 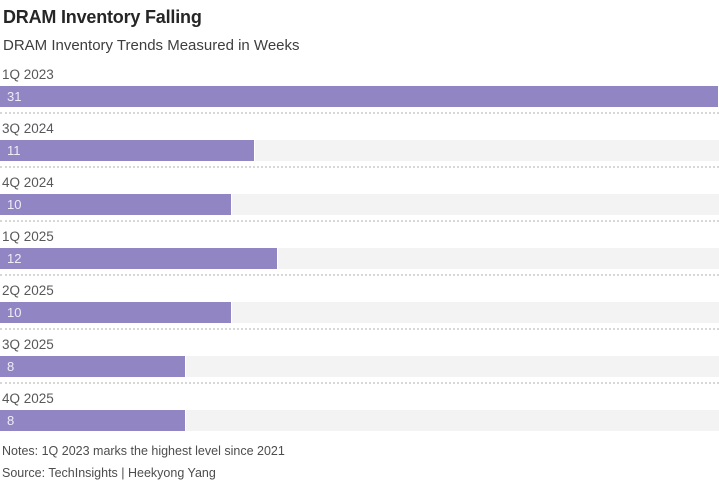 What do you see at coordinates (28, 344) in the screenshot?
I see `category-label: 3Q 2025` at bounding box center [28, 344].